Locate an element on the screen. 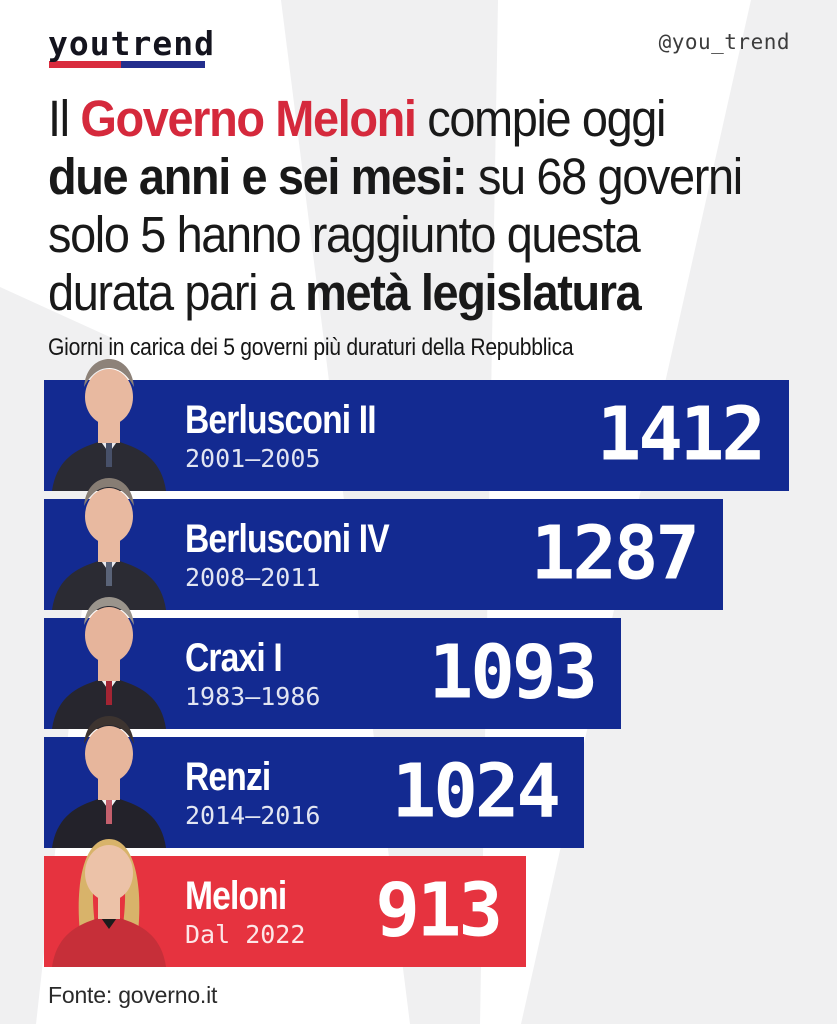 The width and height of the screenshot is (837, 1024). title-segment: compie oggi is located at coordinates (540, 118).